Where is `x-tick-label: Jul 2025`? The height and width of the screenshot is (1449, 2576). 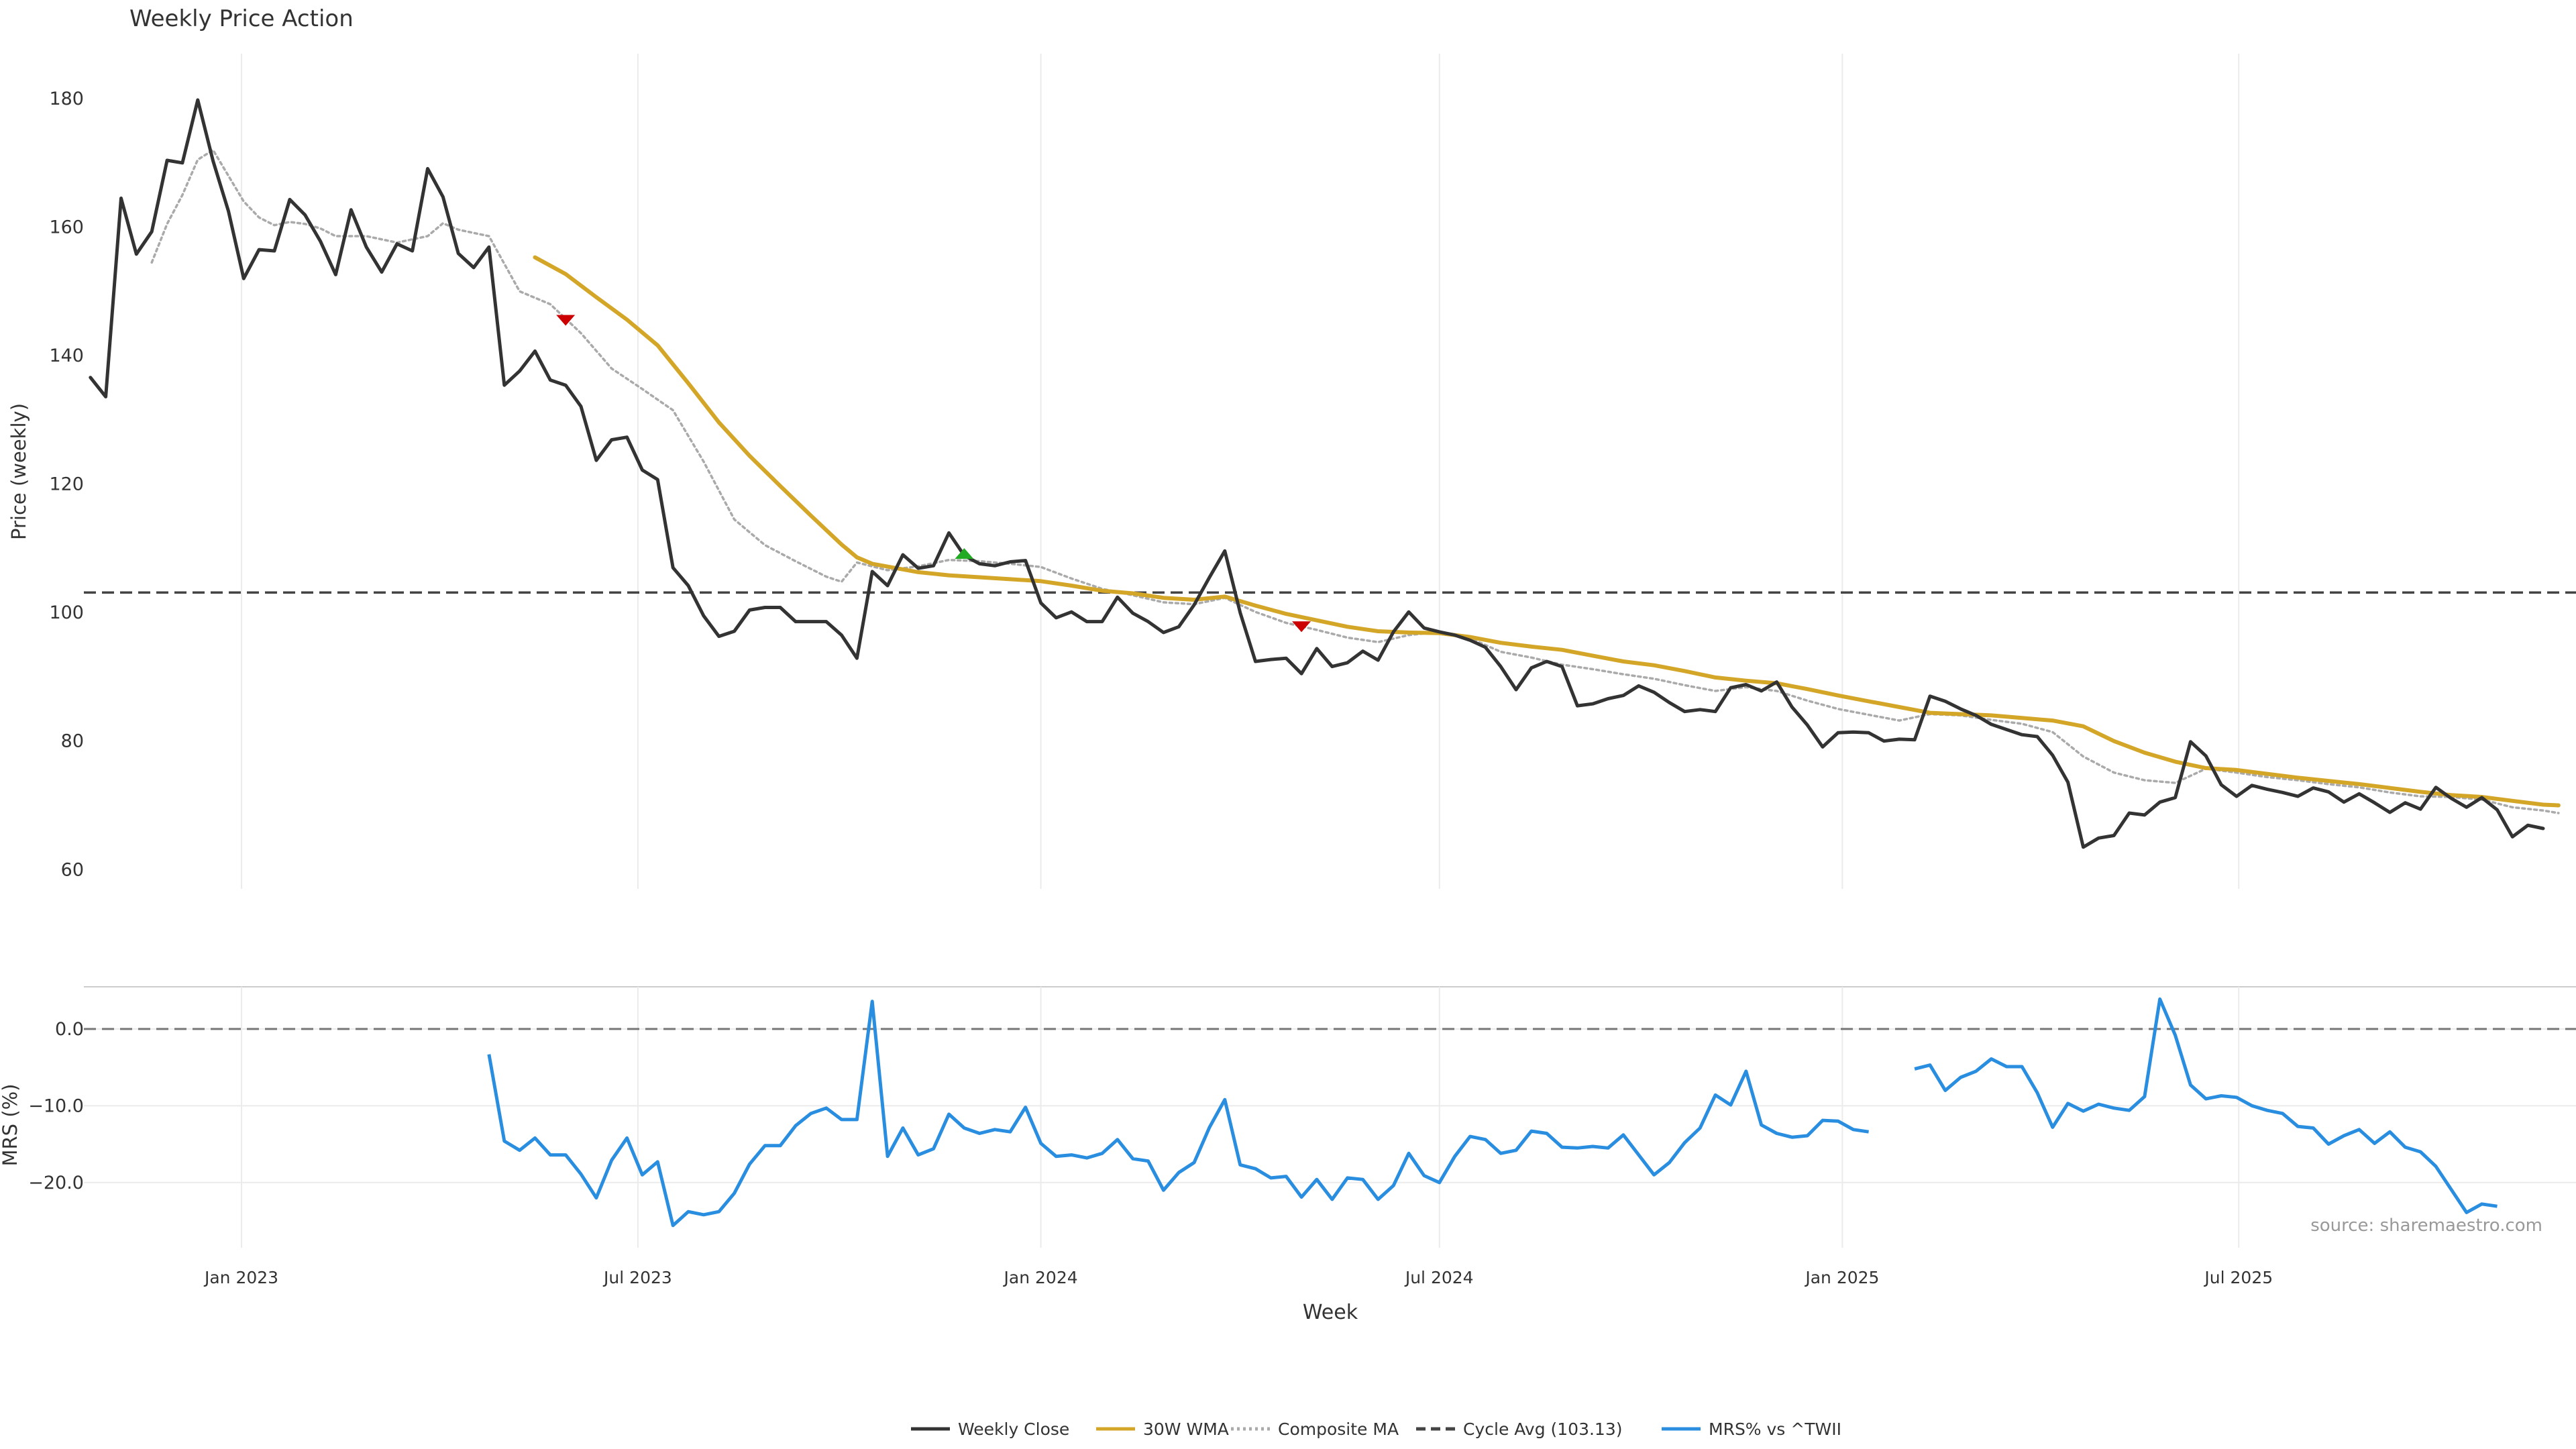
x-tick-label: Jul 2025 is located at coordinates (2238, 1277).